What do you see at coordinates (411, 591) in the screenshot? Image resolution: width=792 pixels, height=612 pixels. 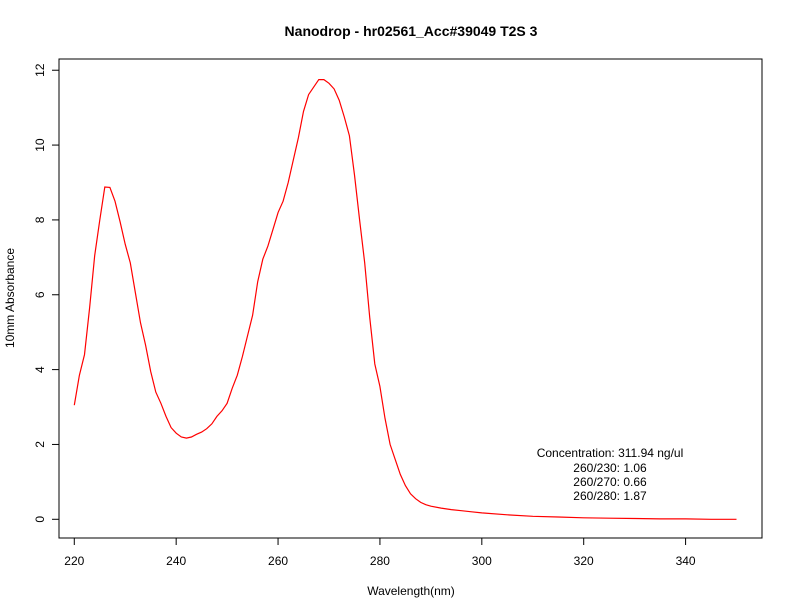 I see `x-axis-label: Wavelength(nm)` at bounding box center [411, 591].